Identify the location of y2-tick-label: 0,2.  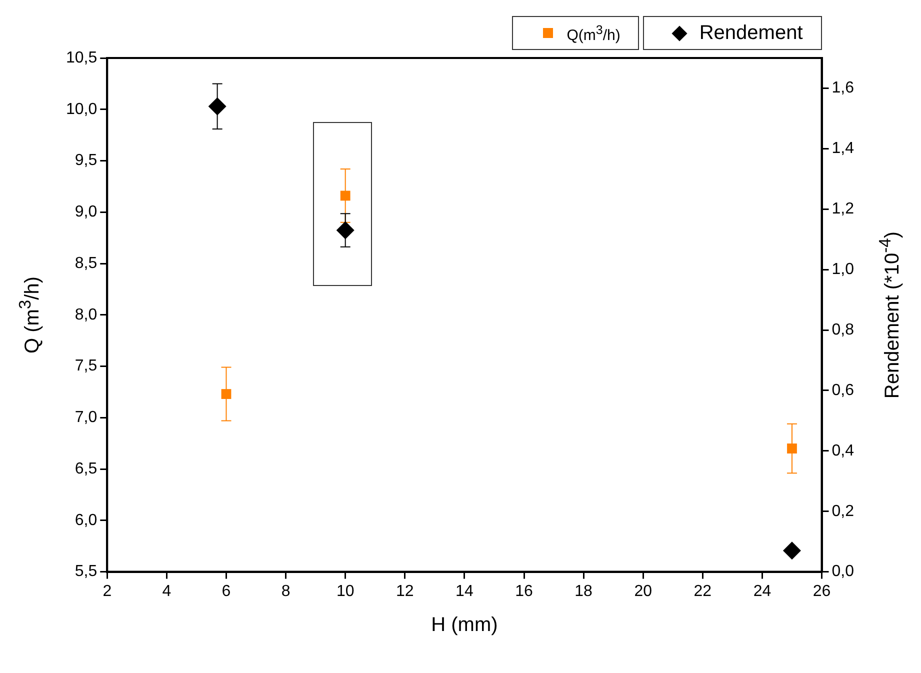
(843, 511).